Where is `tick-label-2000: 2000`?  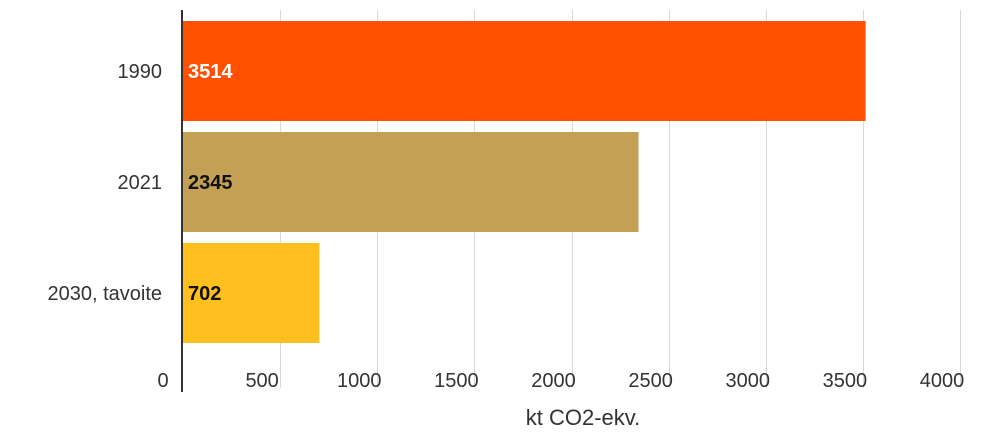 tick-label-2000: 2000 is located at coordinates (553, 381).